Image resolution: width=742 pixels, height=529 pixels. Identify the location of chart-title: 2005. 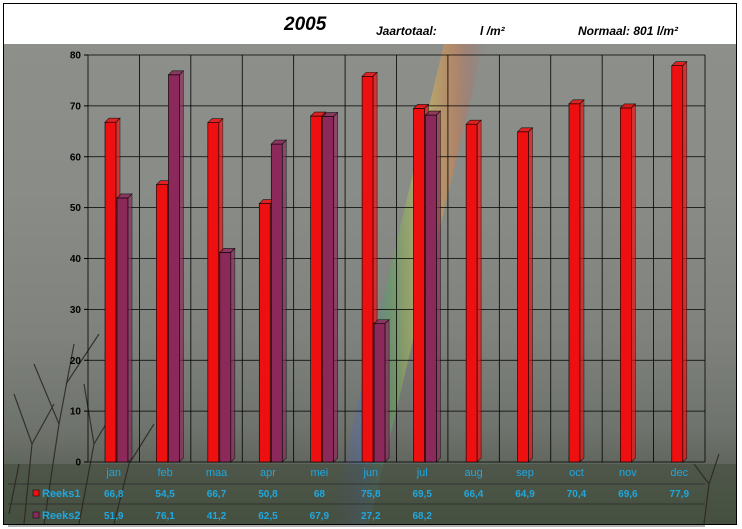
(305, 24).